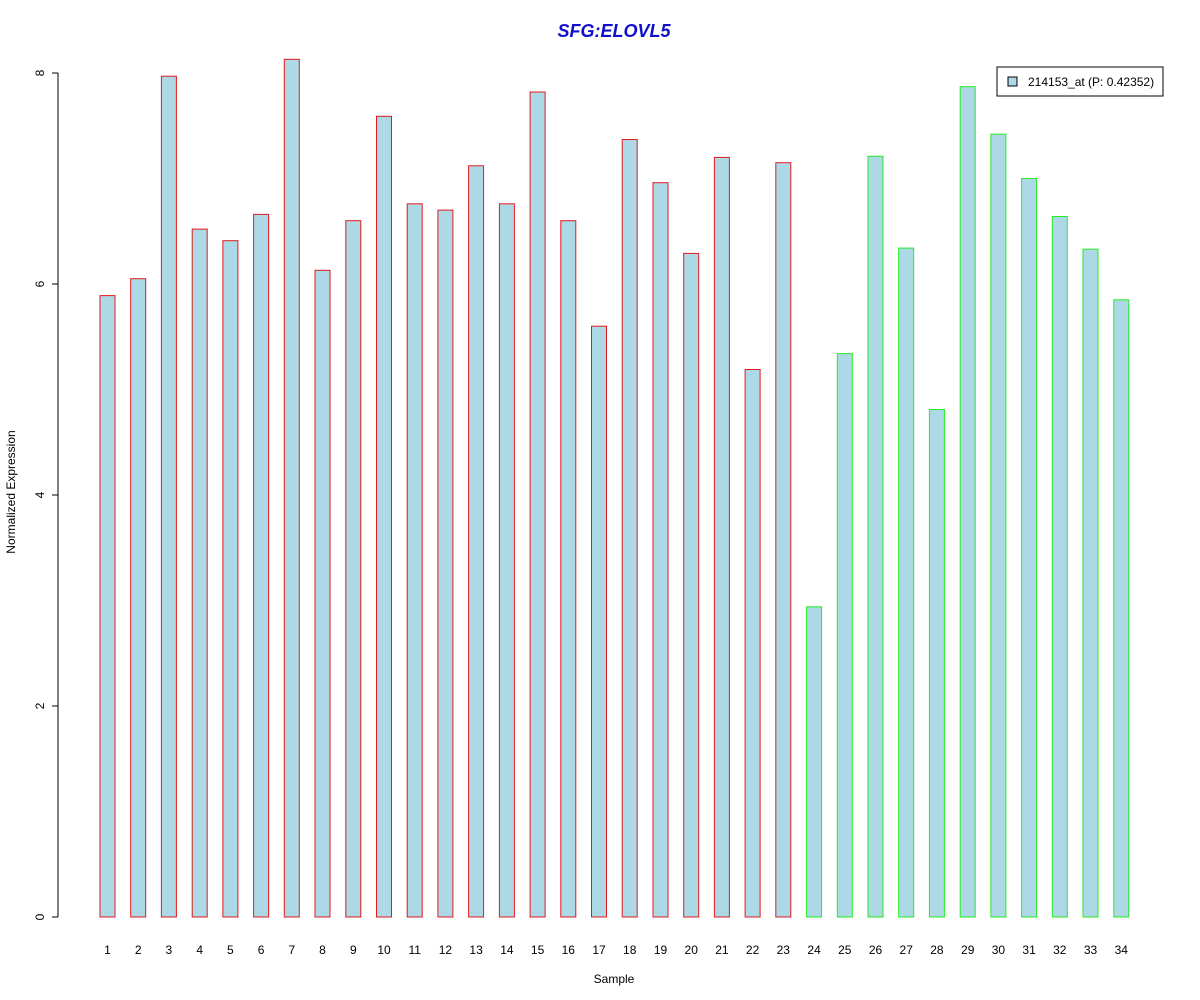 This screenshot has height=1000, width=1200. What do you see at coordinates (753, 950) in the screenshot?
I see `x-tick-label: 22` at bounding box center [753, 950].